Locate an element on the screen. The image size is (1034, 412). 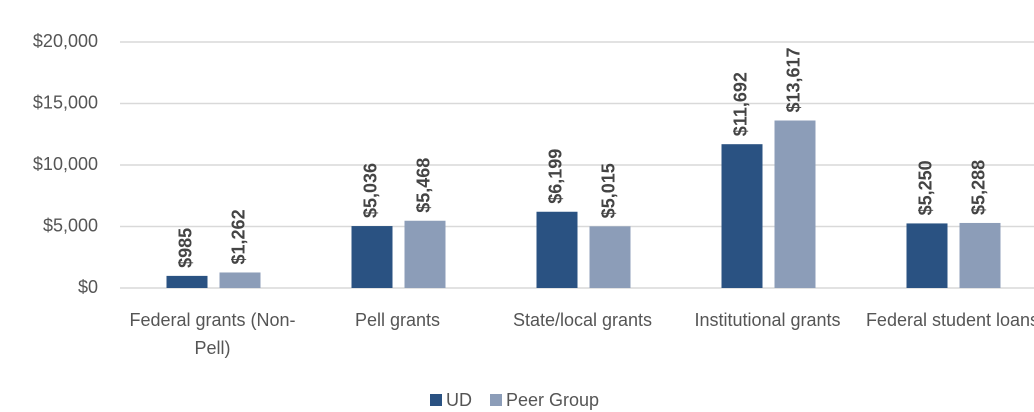
value-label: $5,036 is located at coordinates (371, 190).